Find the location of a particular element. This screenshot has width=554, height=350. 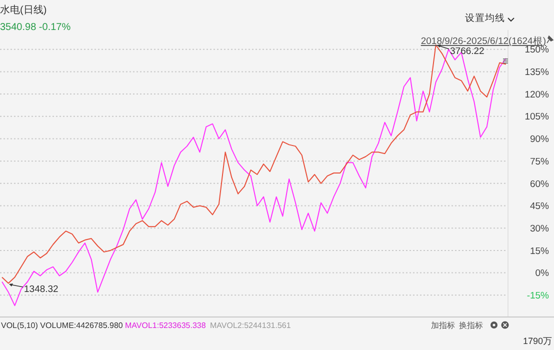

y-tick-label: 60% is located at coordinates (540, 184).